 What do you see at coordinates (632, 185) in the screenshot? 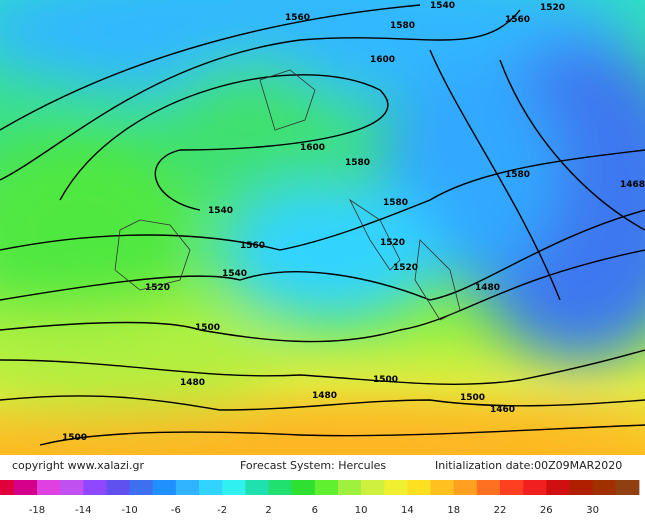
I see `contour-label: 1468` at bounding box center [632, 185].